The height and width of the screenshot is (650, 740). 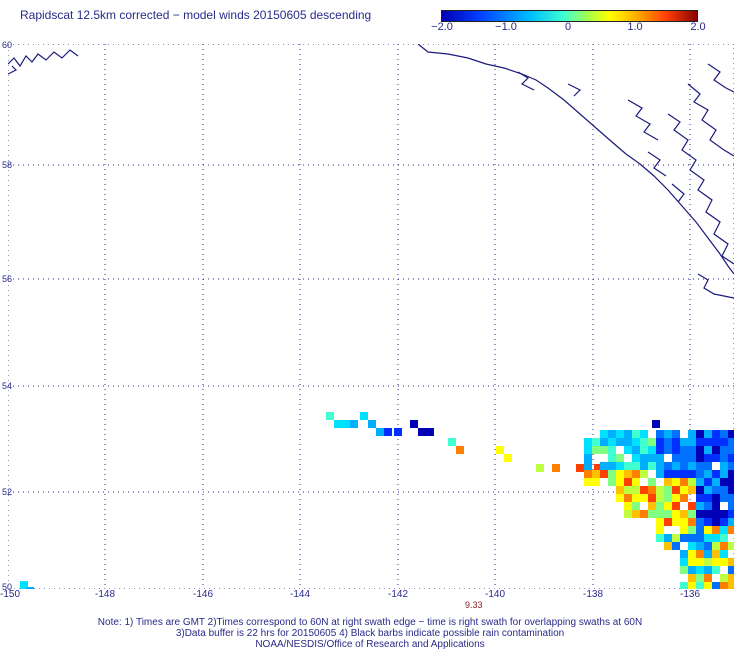 What do you see at coordinates (397, 594) in the screenshot?
I see `lon-label: -142` at bounding box center [397, 594].